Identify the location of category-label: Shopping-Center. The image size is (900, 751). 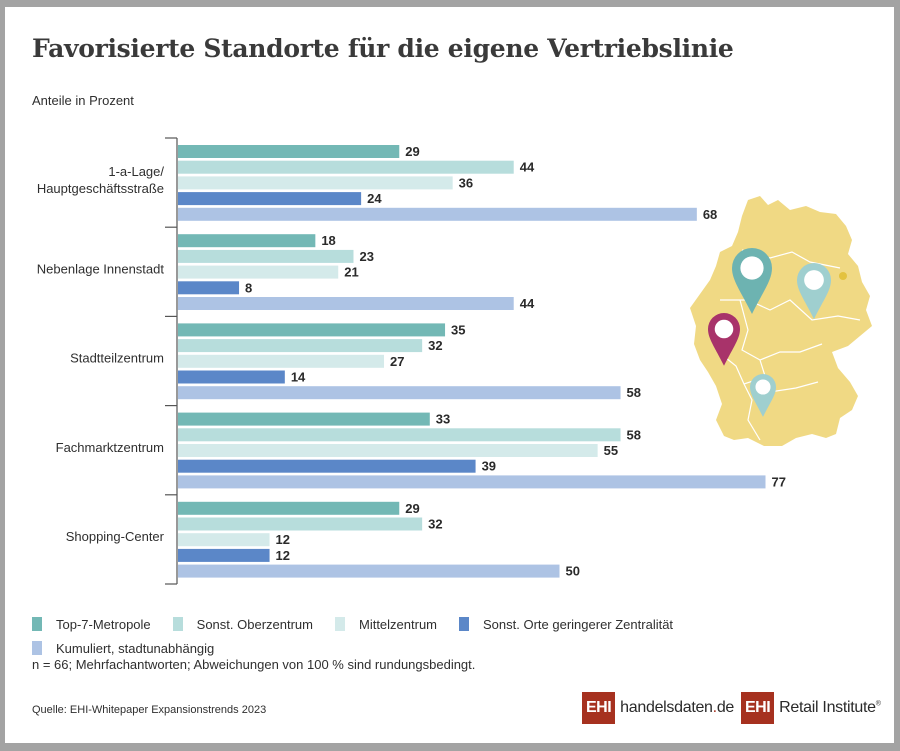
(115, 536).